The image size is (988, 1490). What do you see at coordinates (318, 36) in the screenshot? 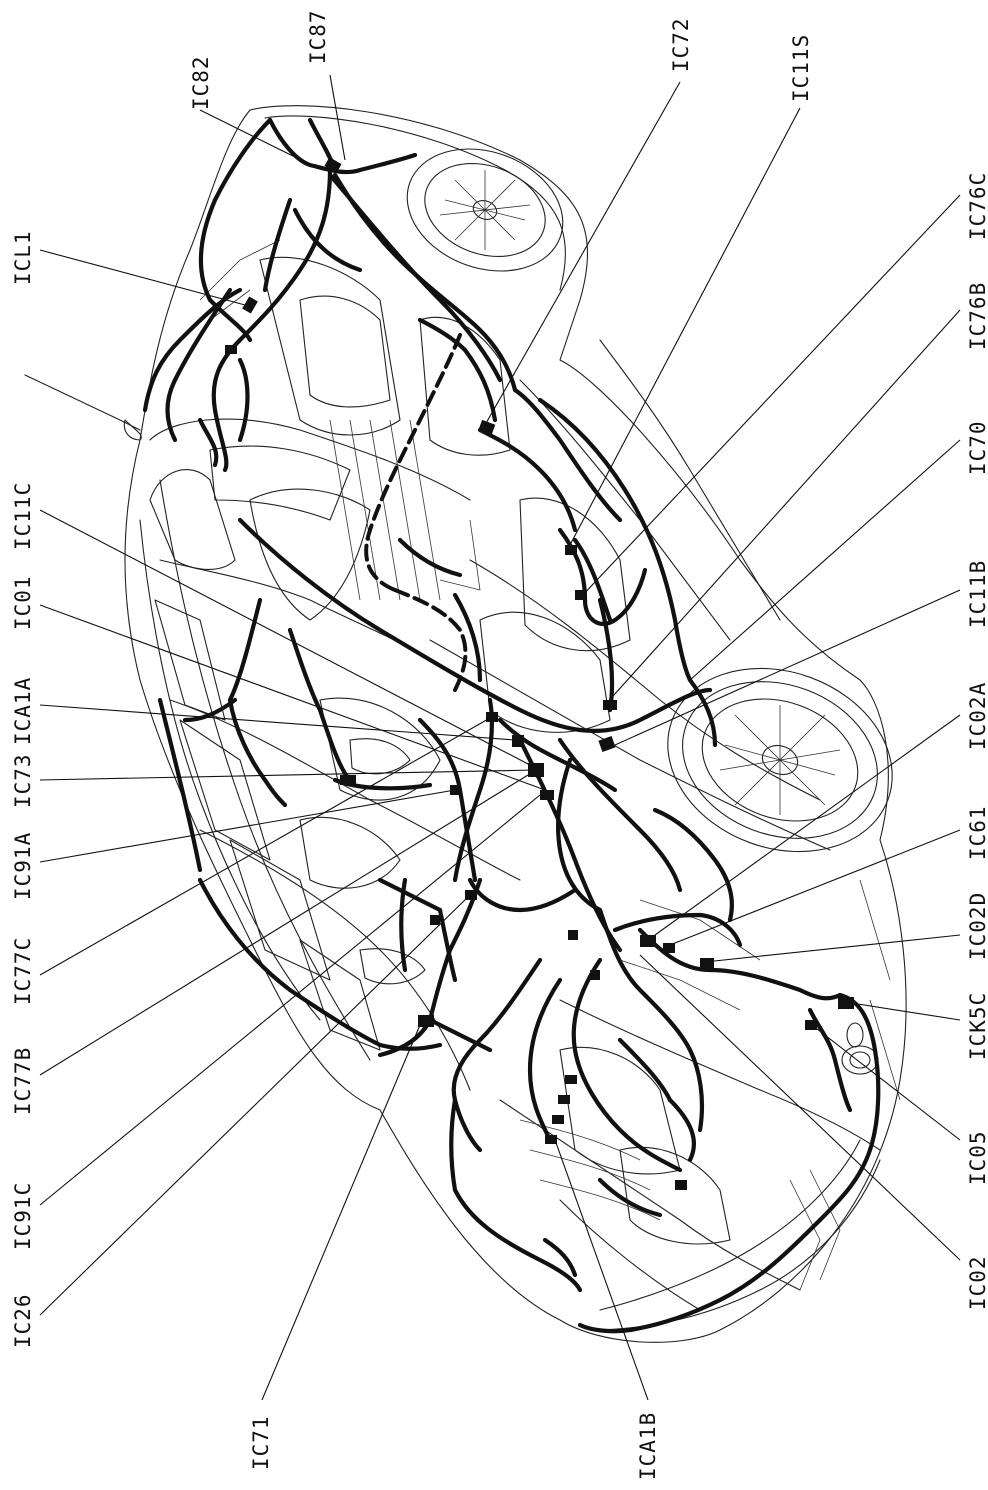
I see `label-IC87: IC87` at bounding box center [318, 36].